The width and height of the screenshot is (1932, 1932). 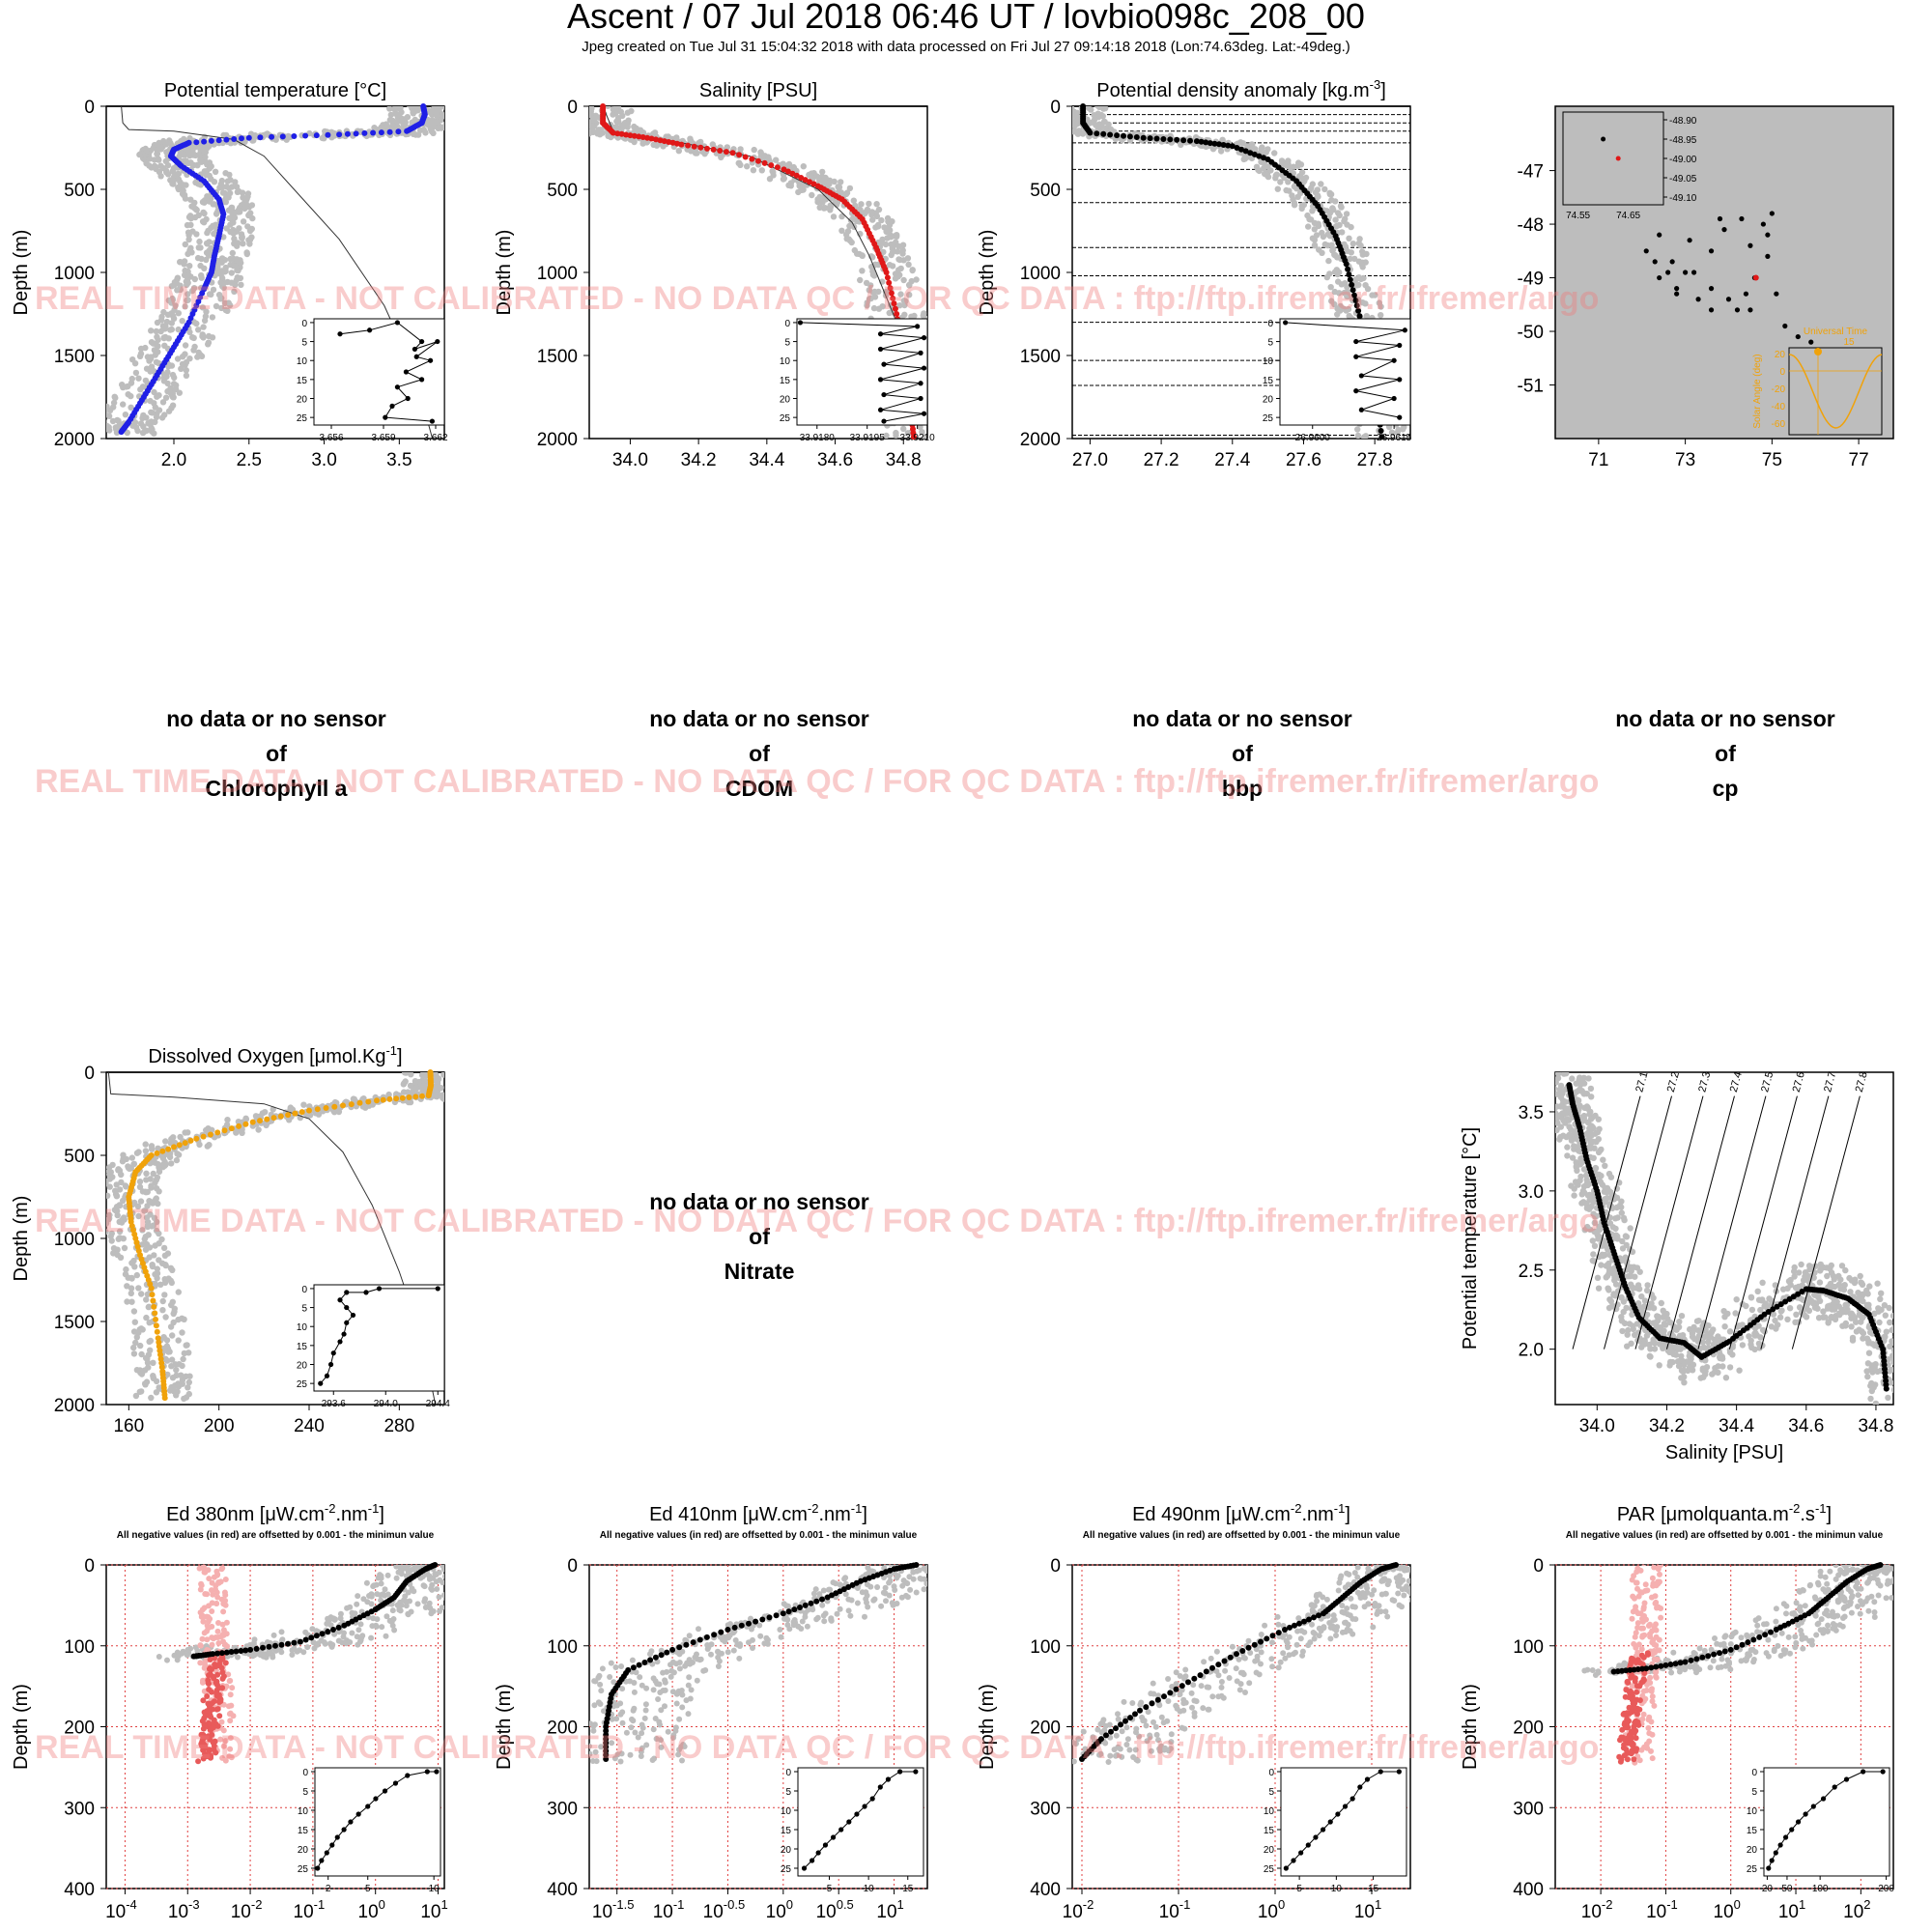 What do you see at coordinates (1725, 788) in the screenshot?
I see `no-data-variable: cp` at bounding box center [1725, 788].